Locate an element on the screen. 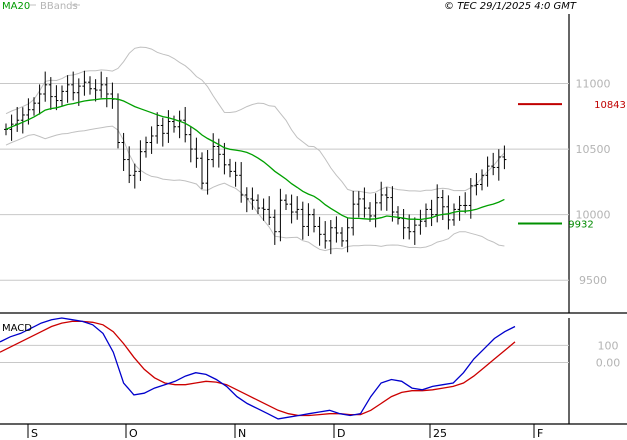  support-label: 9932 is located at coordinates (580, 225).